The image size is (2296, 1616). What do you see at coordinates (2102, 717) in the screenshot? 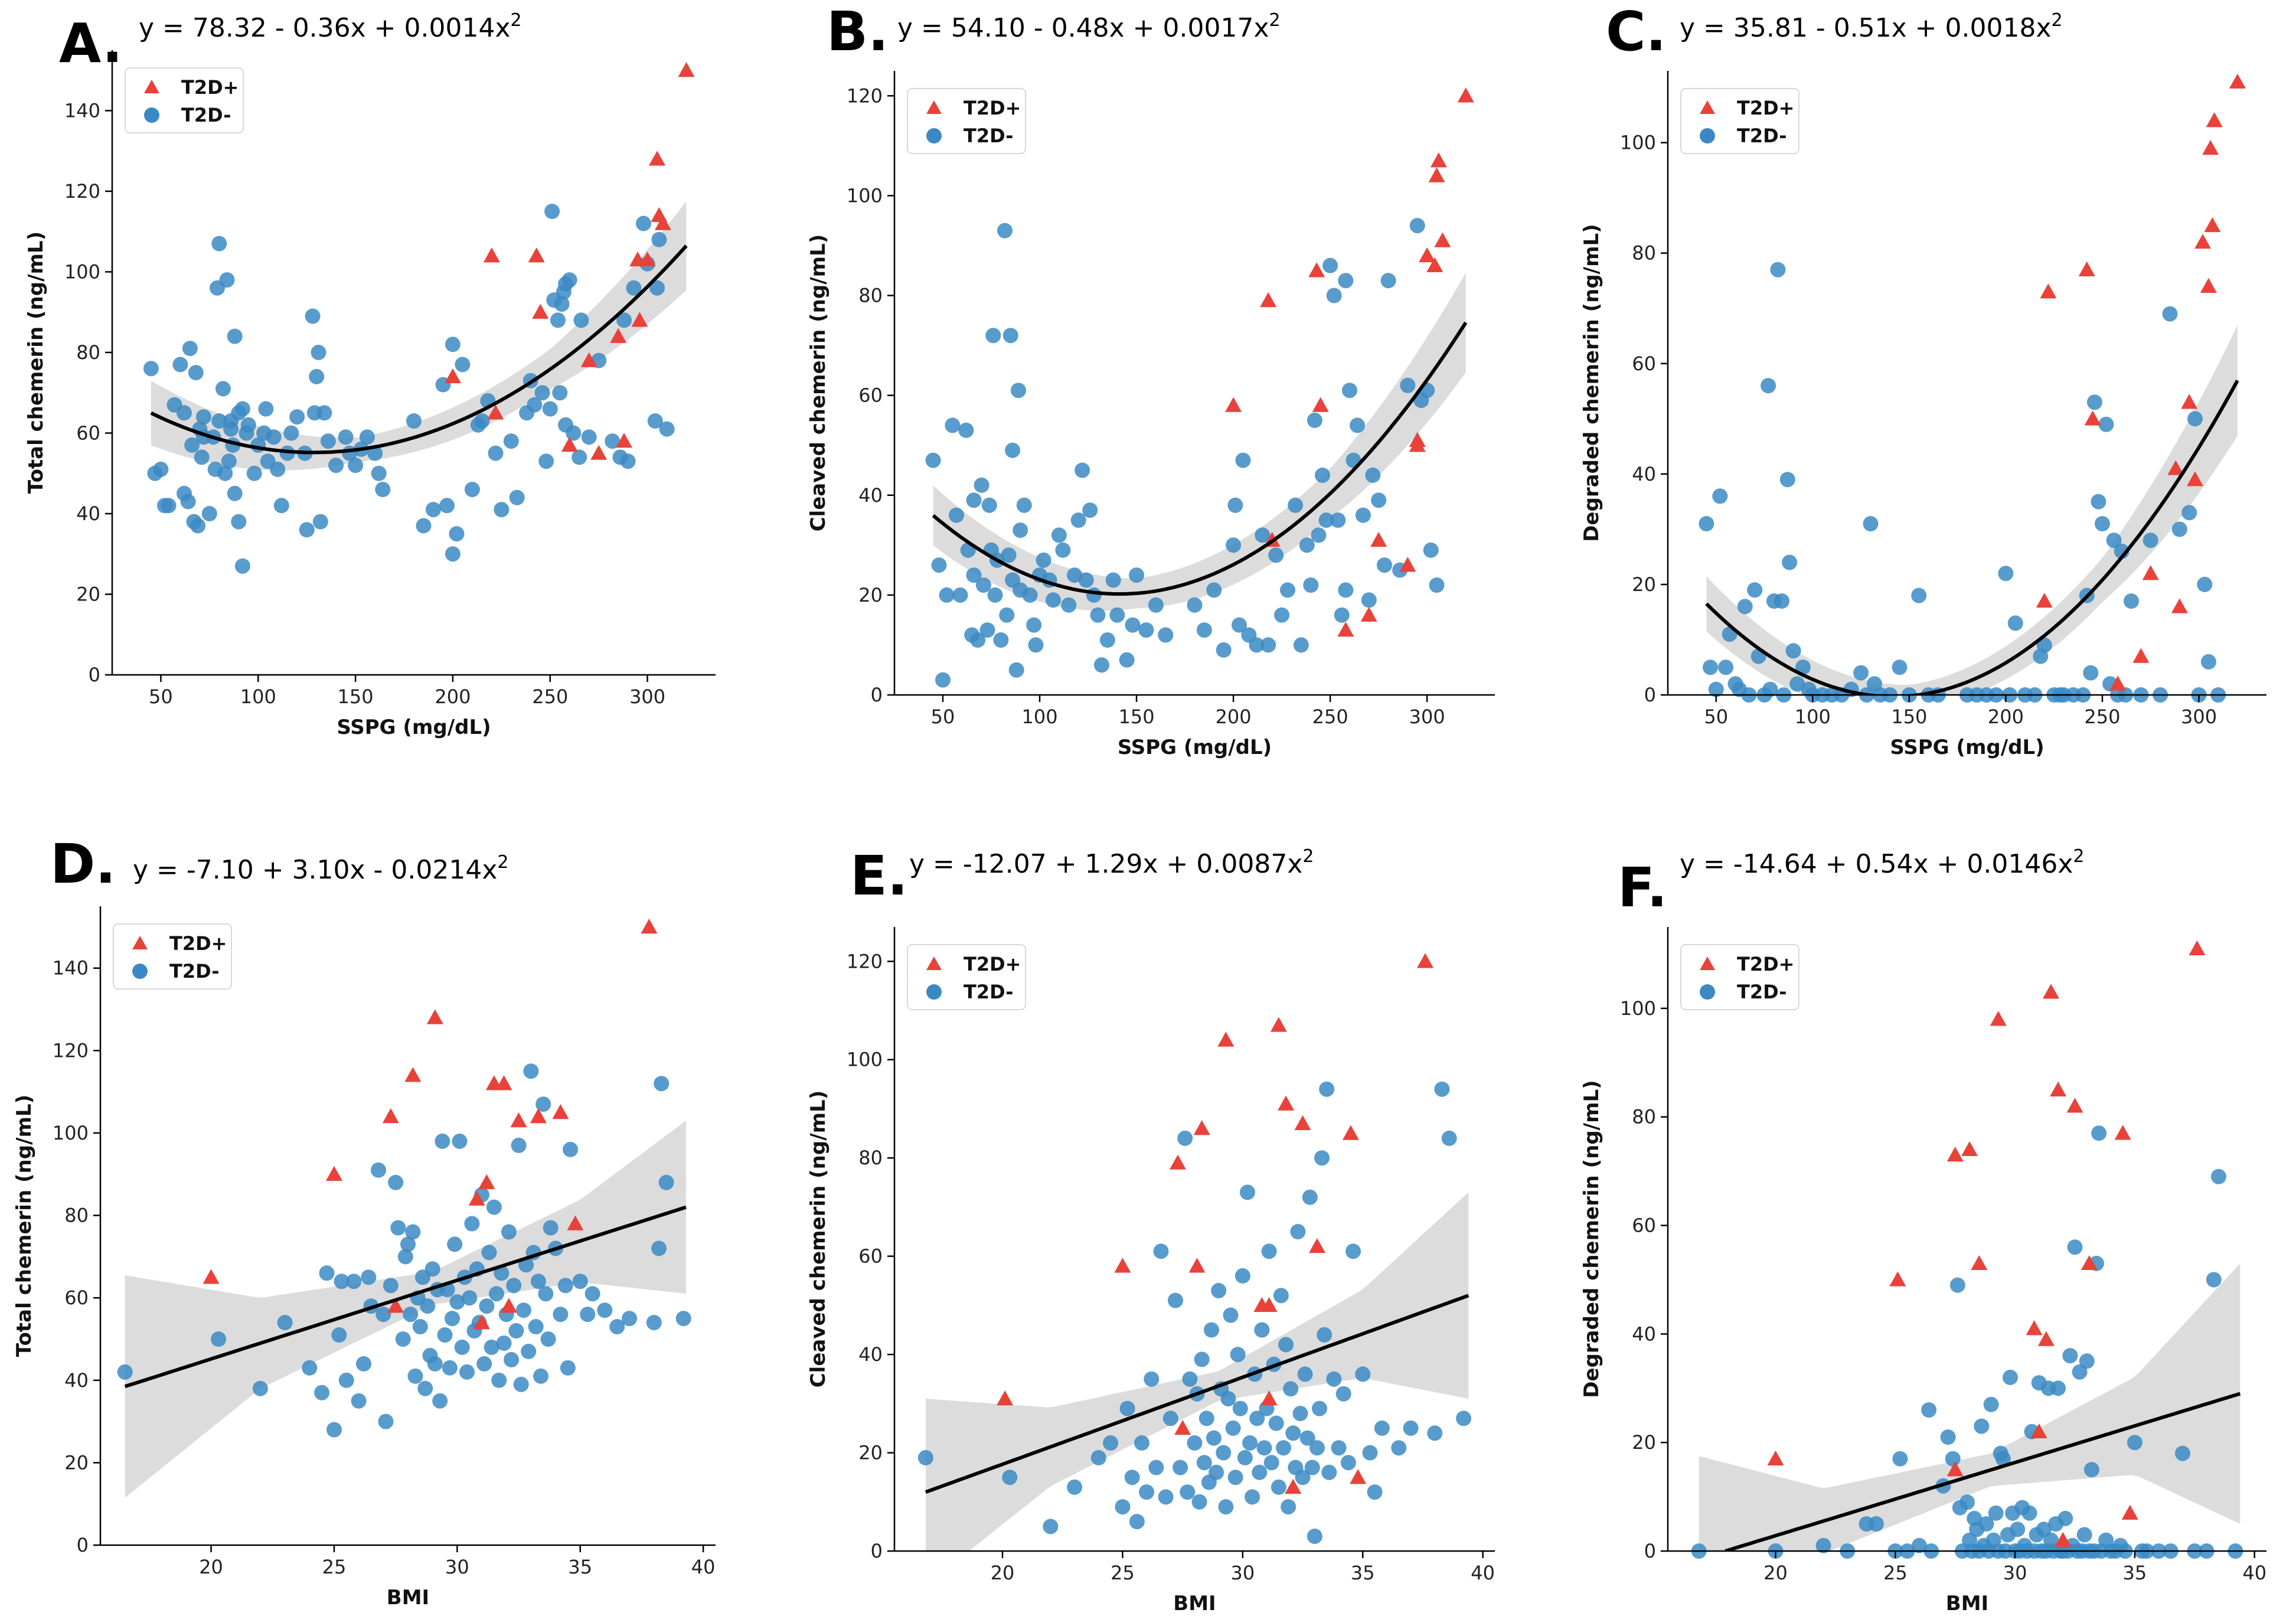
I see `x-tick-label: 250` at bounding box center [2102, 717].